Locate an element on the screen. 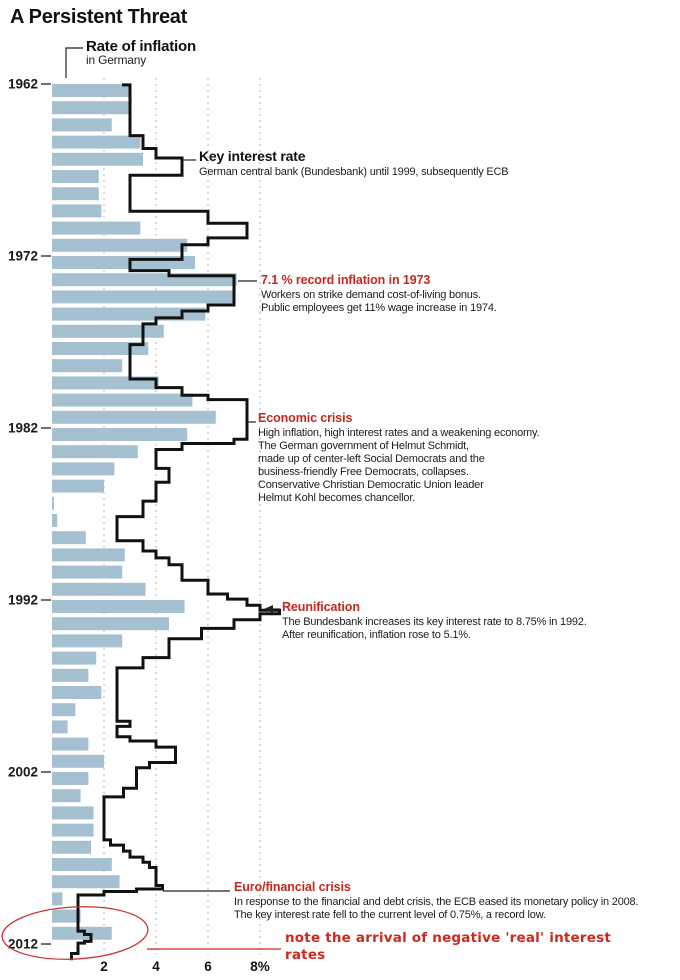 This screenshot has width=680, height=980. inflation-bar-2011 is located at coordinates (82, 933).